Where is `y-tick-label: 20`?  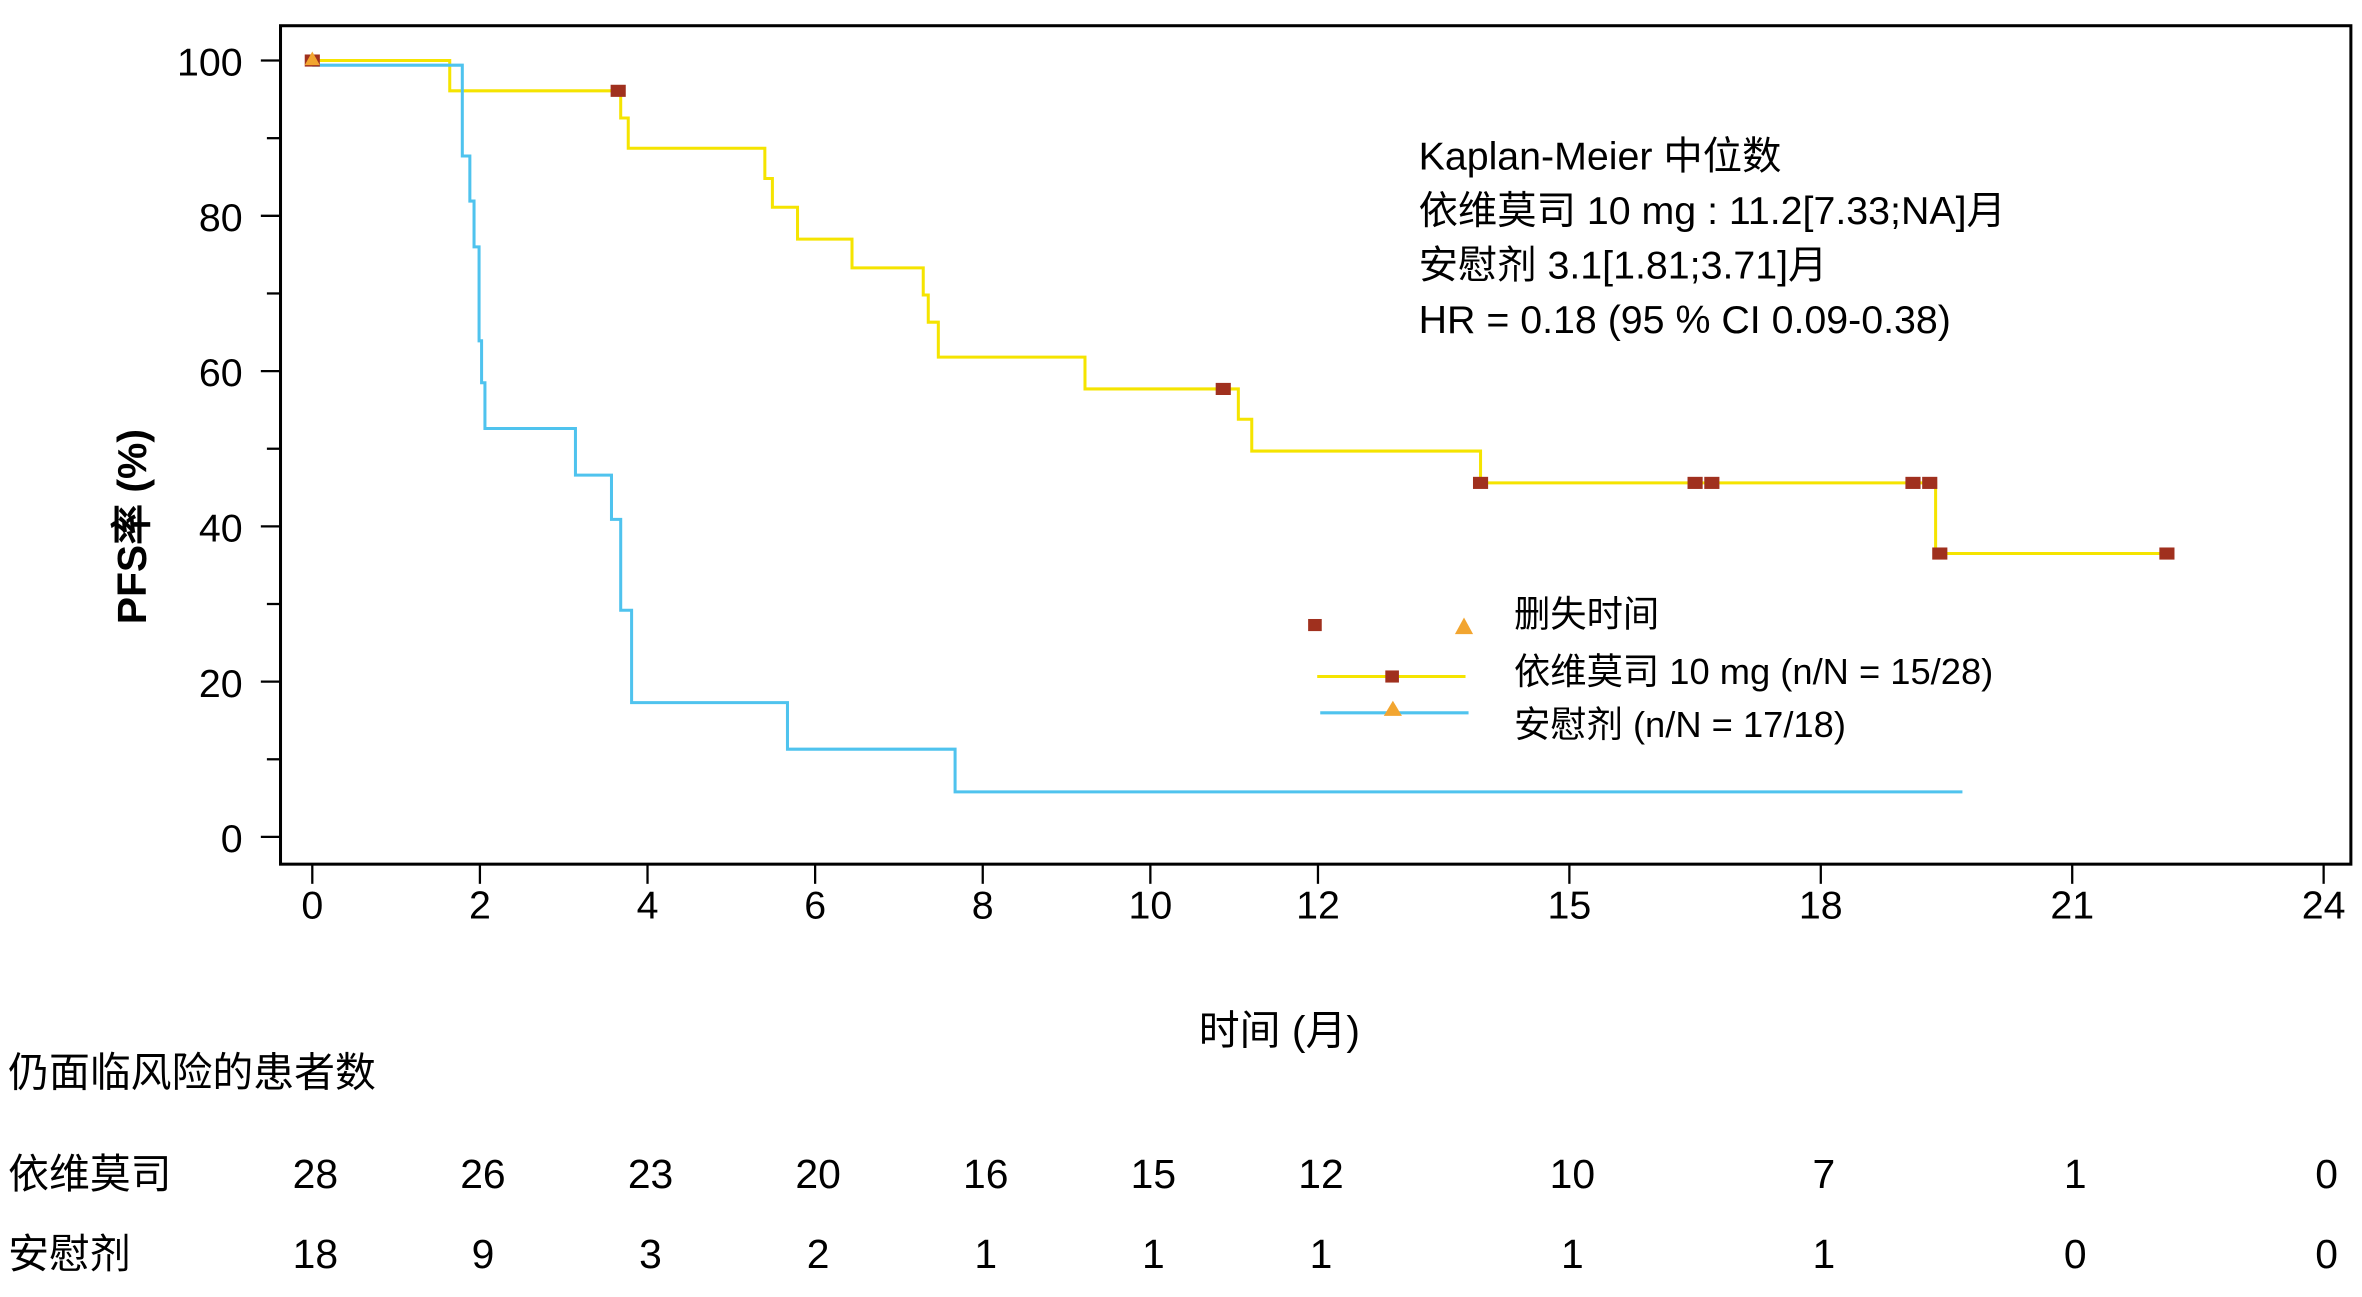
y-tick-label: 20 is located at coordinates (221, 684).